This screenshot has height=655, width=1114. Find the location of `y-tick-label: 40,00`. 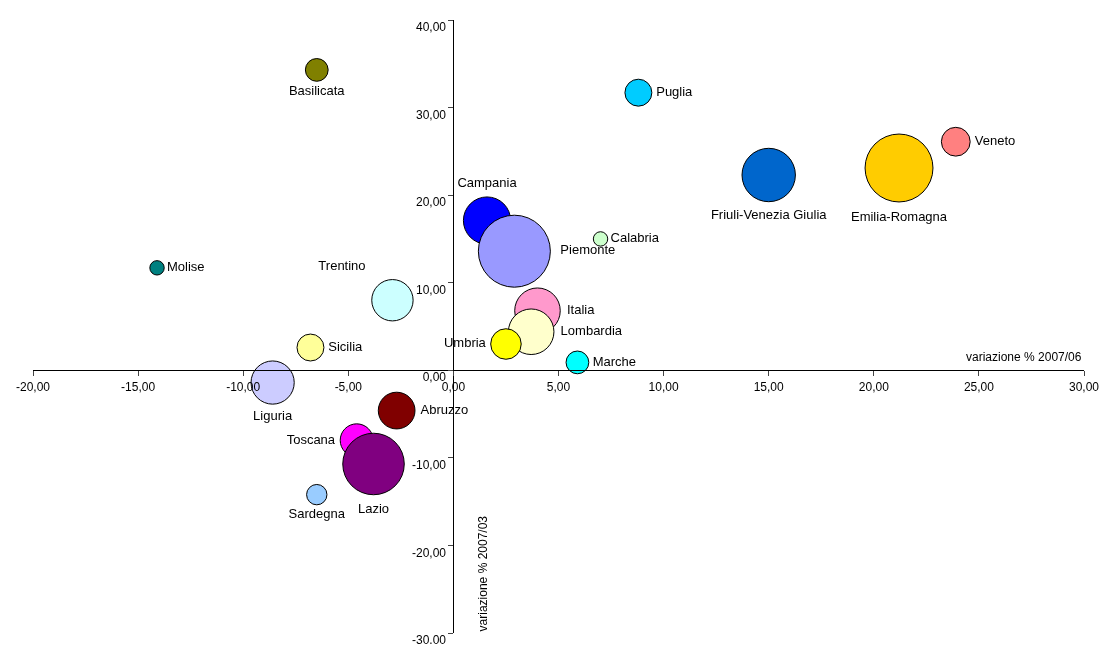

y-tick-label: 40,00 is located at coordinates (431, 27).